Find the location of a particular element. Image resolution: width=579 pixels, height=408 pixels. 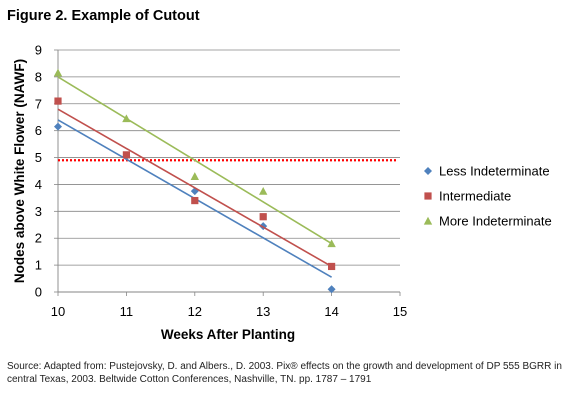

legend-marker-less-indeterminate is located at coordinates (428, 171).